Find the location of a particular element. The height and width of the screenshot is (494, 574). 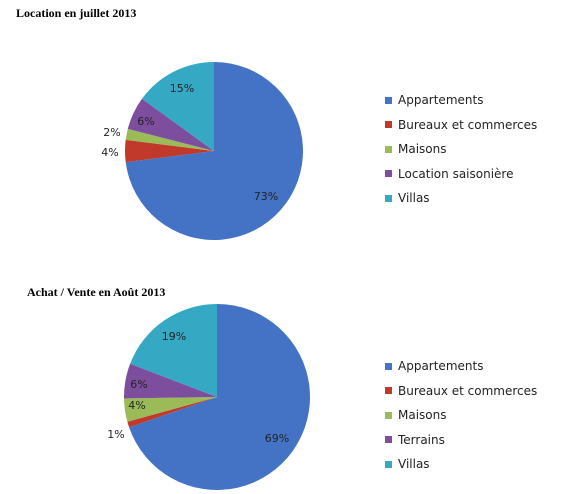

legend-item-location-saisoniere: Location saisonière is located at coordinates (449, 174).